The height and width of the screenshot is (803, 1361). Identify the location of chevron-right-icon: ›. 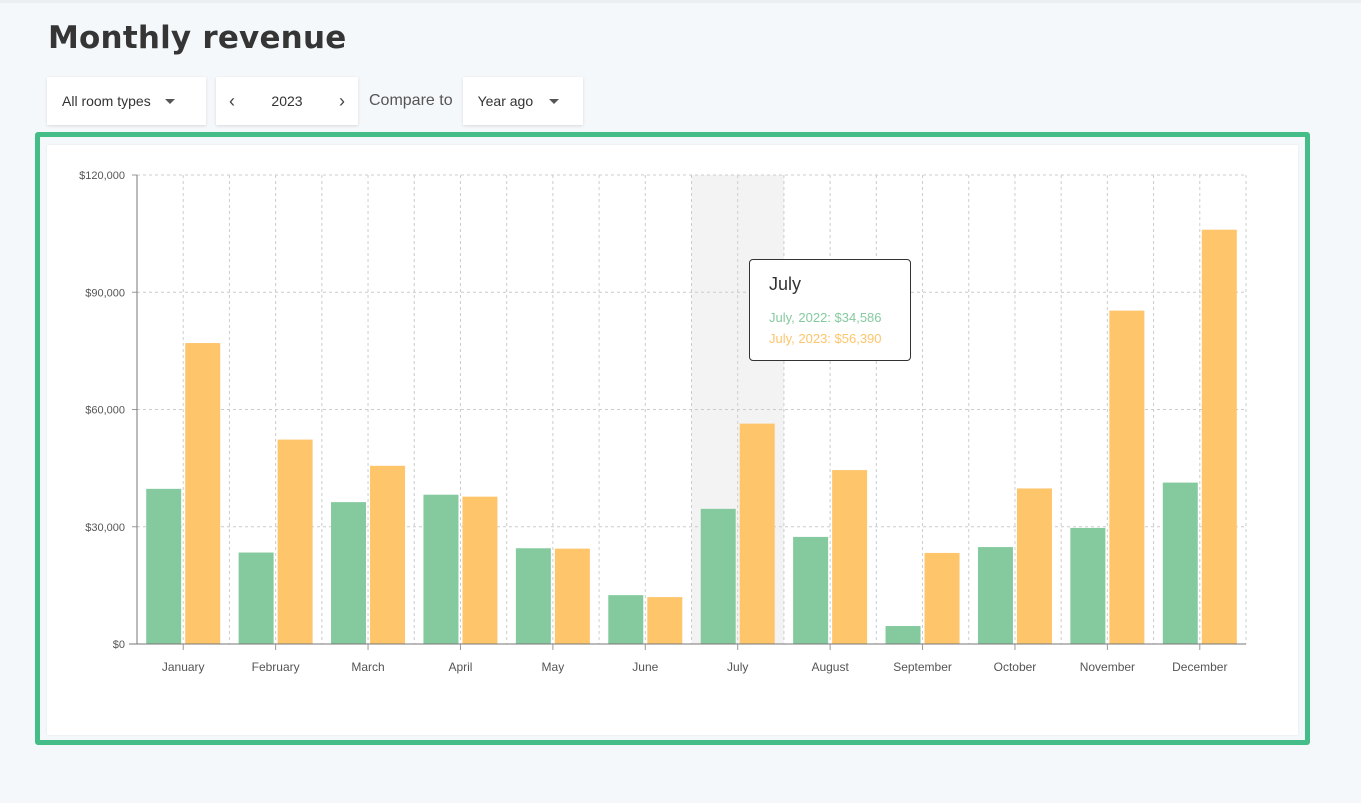
(342, 101).